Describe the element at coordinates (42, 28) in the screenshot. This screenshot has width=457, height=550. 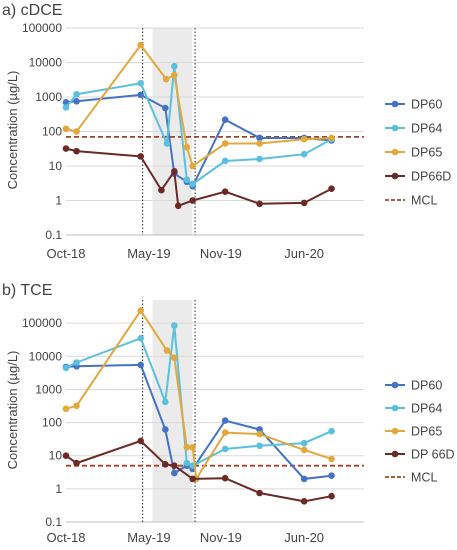
I see `y-tick-label: 100000` at that location.